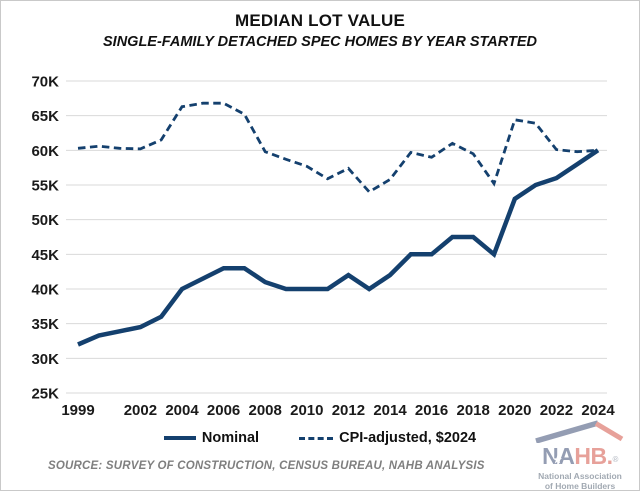 The height and width of the screenshot is (491, 640). What do you see at coordinates (557, 460) in the screenshot?
I see `star-icon: ★` at bounding box center [557, 460].